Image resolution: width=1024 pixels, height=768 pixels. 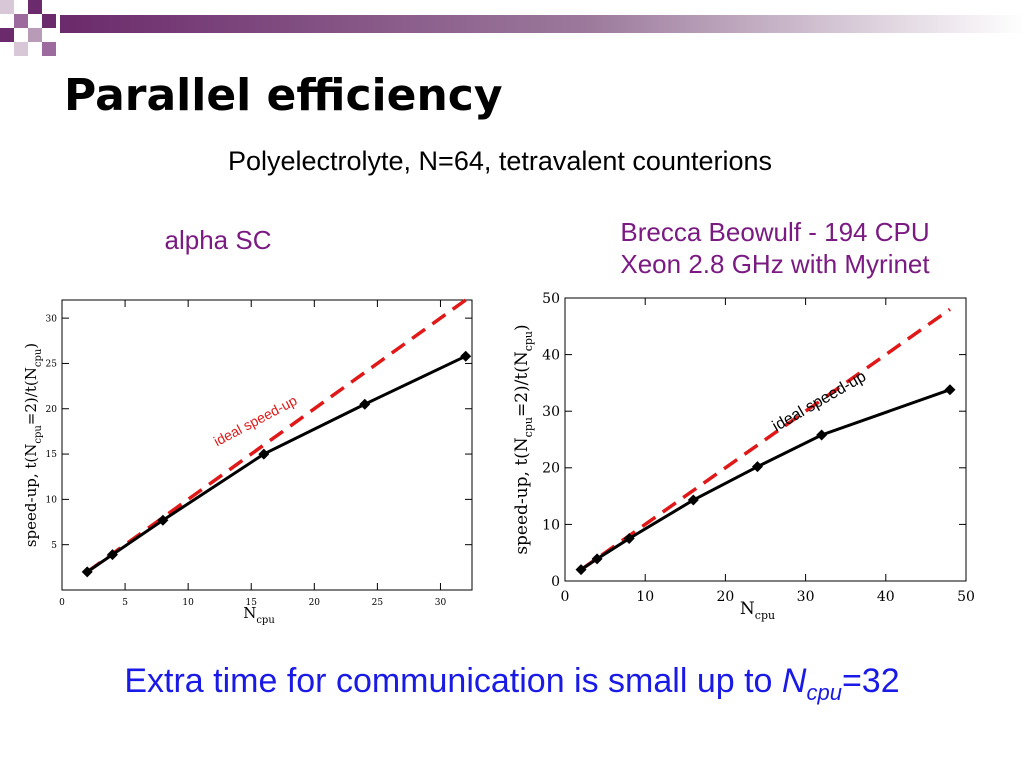 What do you see at coordinates (775, 232) in the screenshot?
I see `chart-2-title-line-1: Brecca Beowulf - 194 CPU` at bounding box center [775, 232].